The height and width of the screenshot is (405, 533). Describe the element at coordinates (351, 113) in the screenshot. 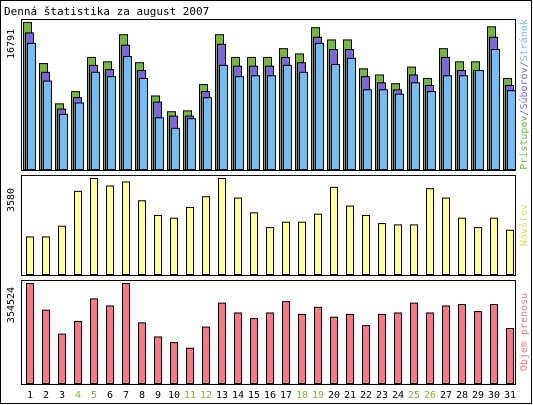

I see `bar-stránok-day-21` at that location.